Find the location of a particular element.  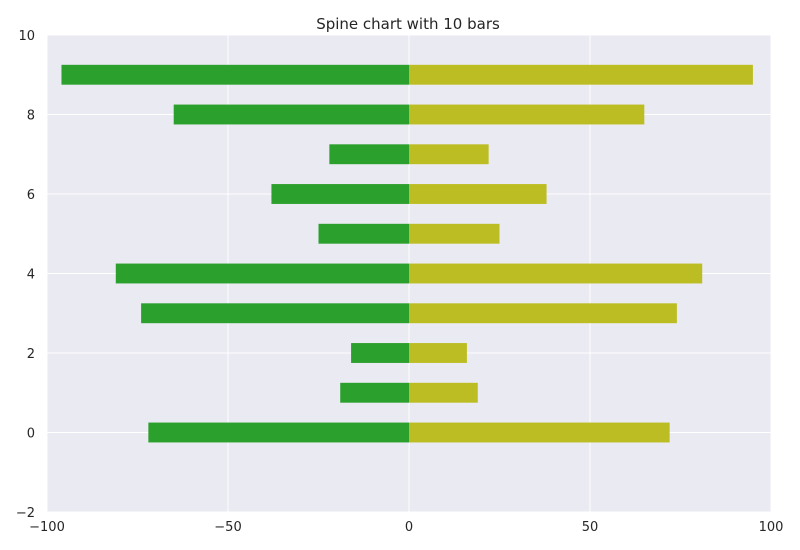

y-tick-label: 10 is located at coordinates (26, 36).